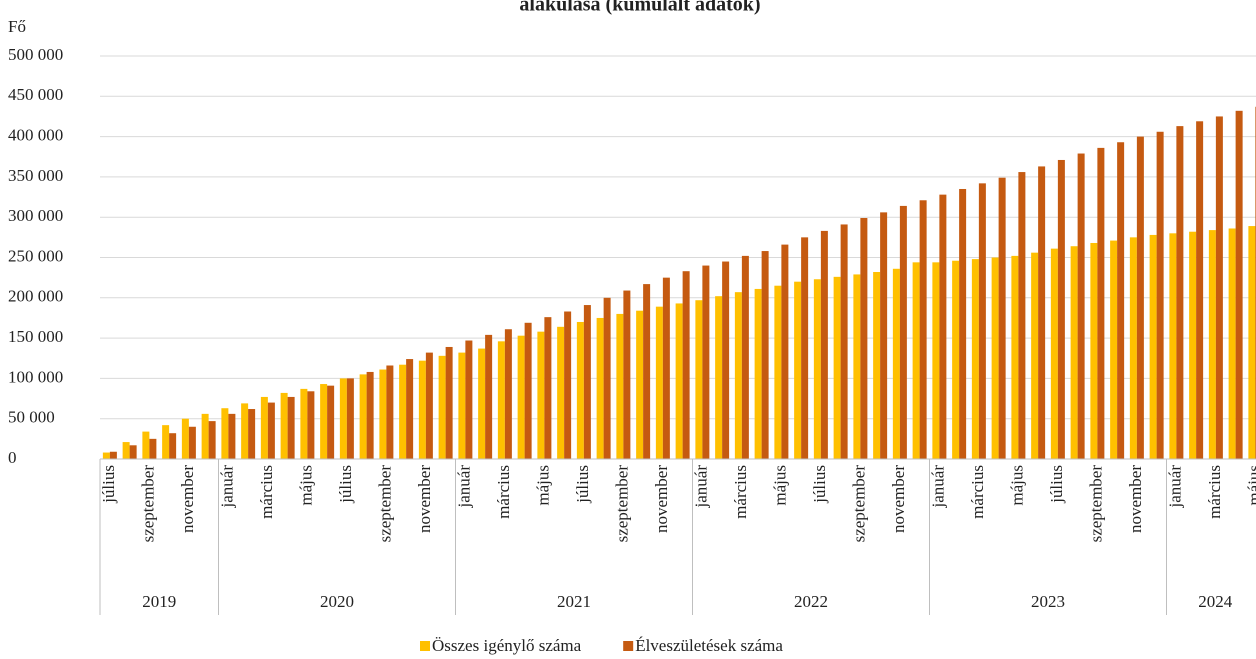 This screenshot has width=1256, height=659. Describe the element at coordinates (811, 601) in the screenshot. I see `group-label: 2022` at that location.